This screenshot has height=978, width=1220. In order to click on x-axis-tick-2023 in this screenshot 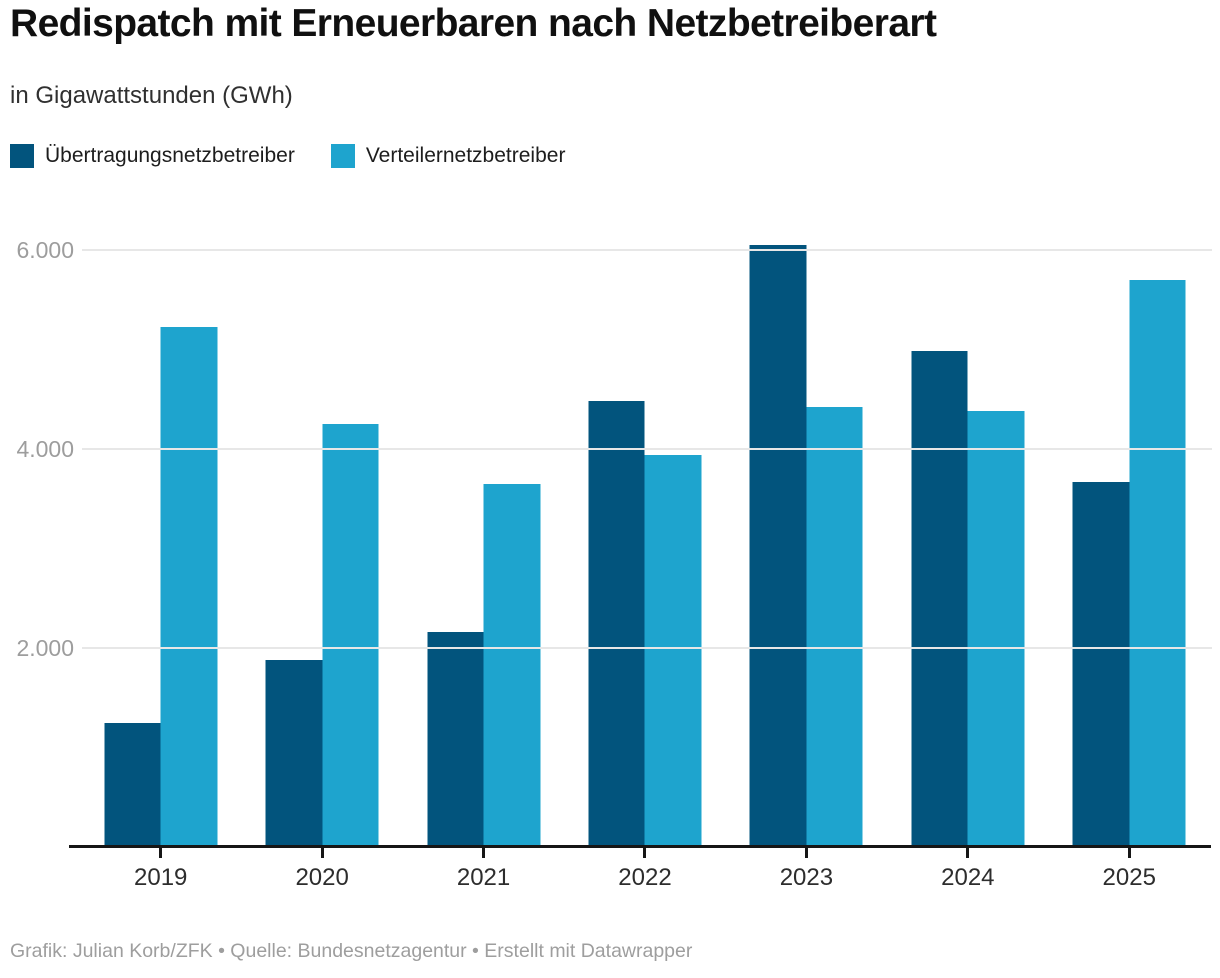, I will do `click(806, 853)`.